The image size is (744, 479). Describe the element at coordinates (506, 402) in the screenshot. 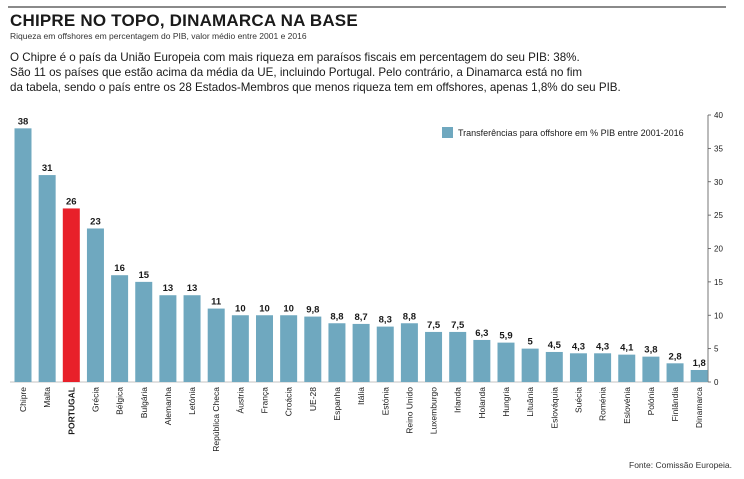

I see `category-label: Hungria` at that location.